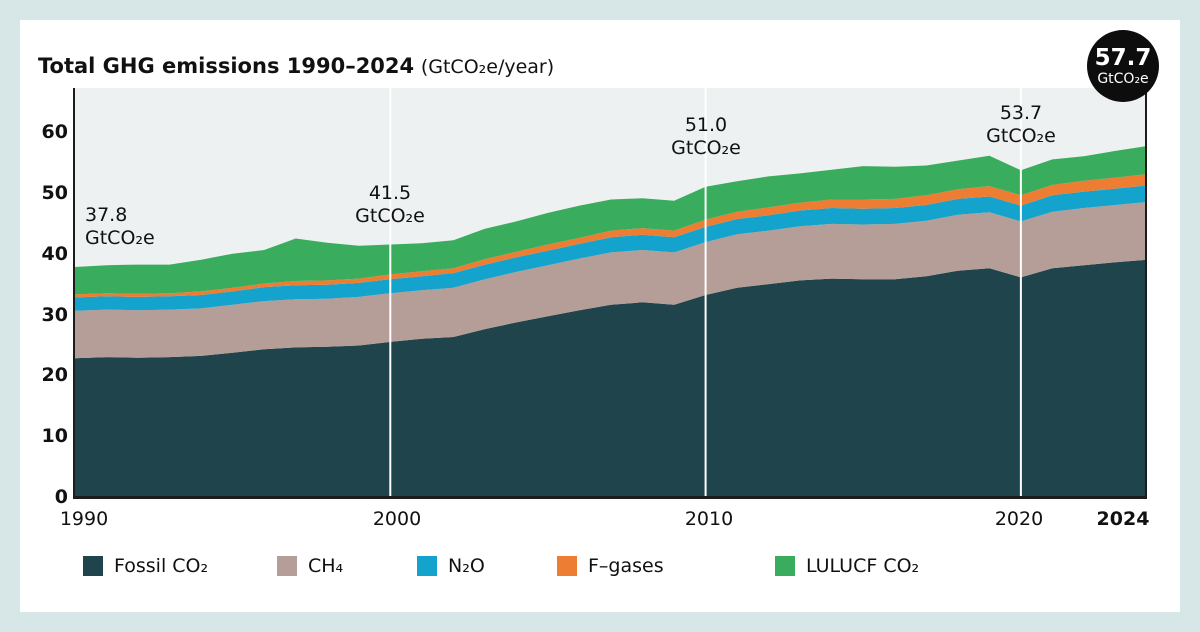  What do you see at coordinates (390, 216) in the screenshot?
I see `annotation-2000-unit: GtCO₂e` at bounding box center [390, 216].